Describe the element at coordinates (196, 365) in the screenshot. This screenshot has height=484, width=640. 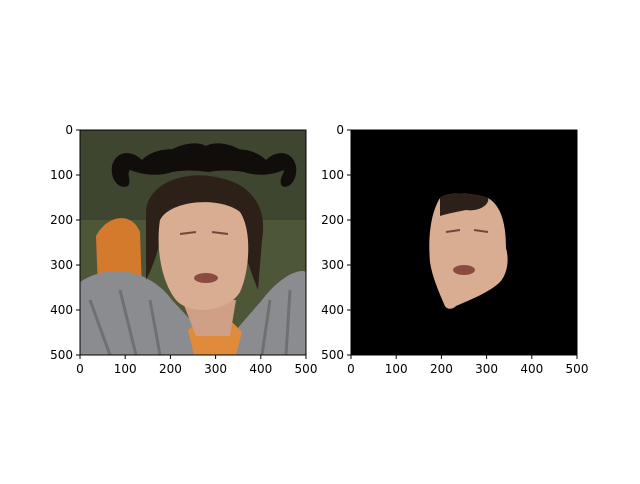
I see `left-x-ticks: 0 100 200 300 400 500` at that location.